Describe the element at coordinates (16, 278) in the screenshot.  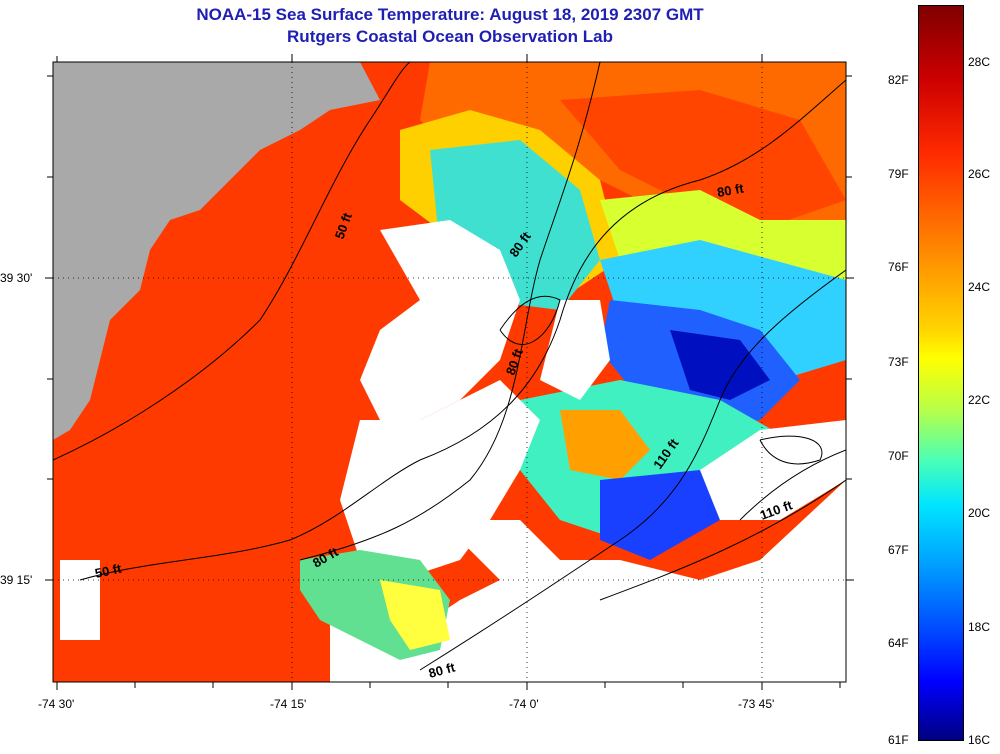
I see `y-tick-label: 39 30'` at that location.